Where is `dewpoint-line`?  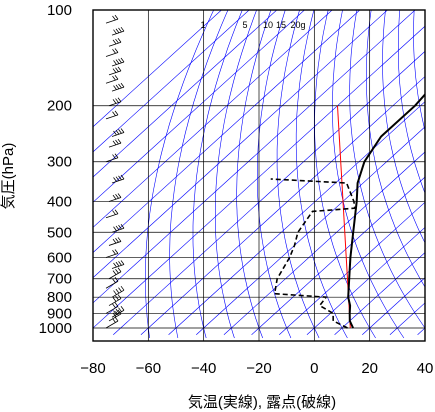
dewpoint-line is located at coordinates (313, 253).